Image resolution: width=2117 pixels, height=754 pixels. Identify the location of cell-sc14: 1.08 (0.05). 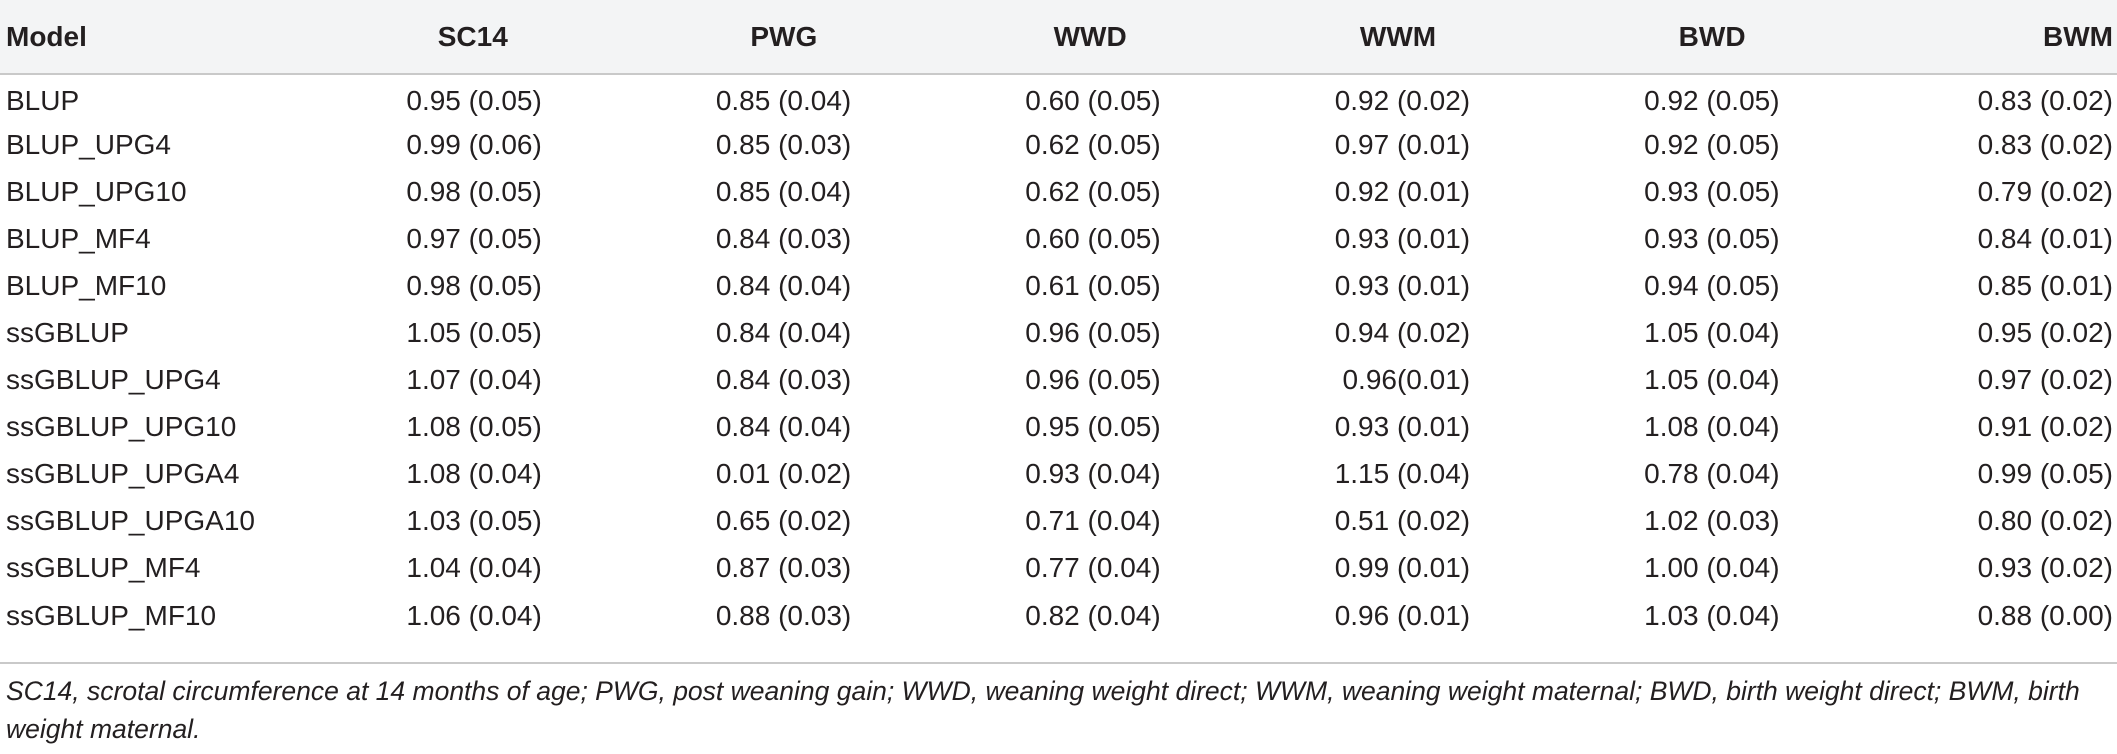
(474, 427).